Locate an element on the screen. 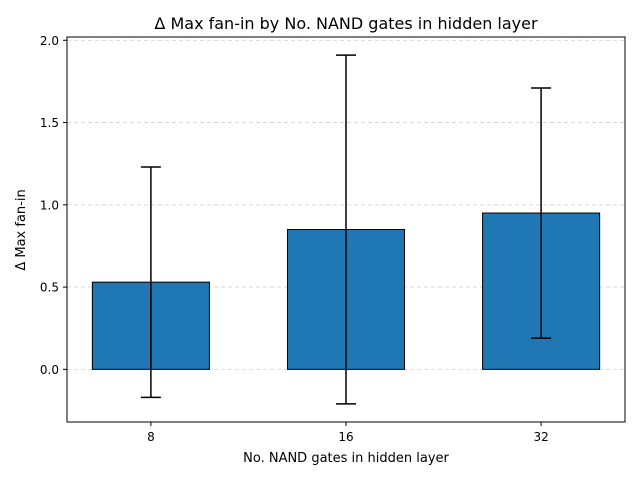 The width and height of the screenshot is (640, 480). y-tick-label: 0.5 is located at coordinates (49, 288).